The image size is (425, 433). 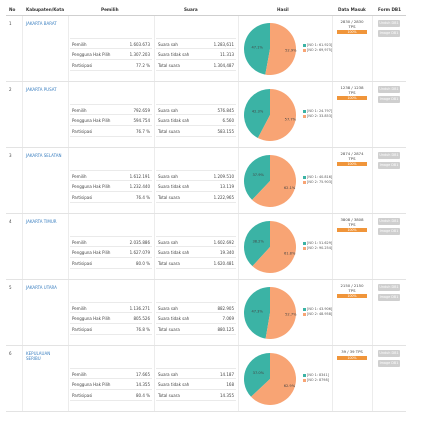 I want to click on tps-count: 2874 / 2874, so click(x=352, y=153).